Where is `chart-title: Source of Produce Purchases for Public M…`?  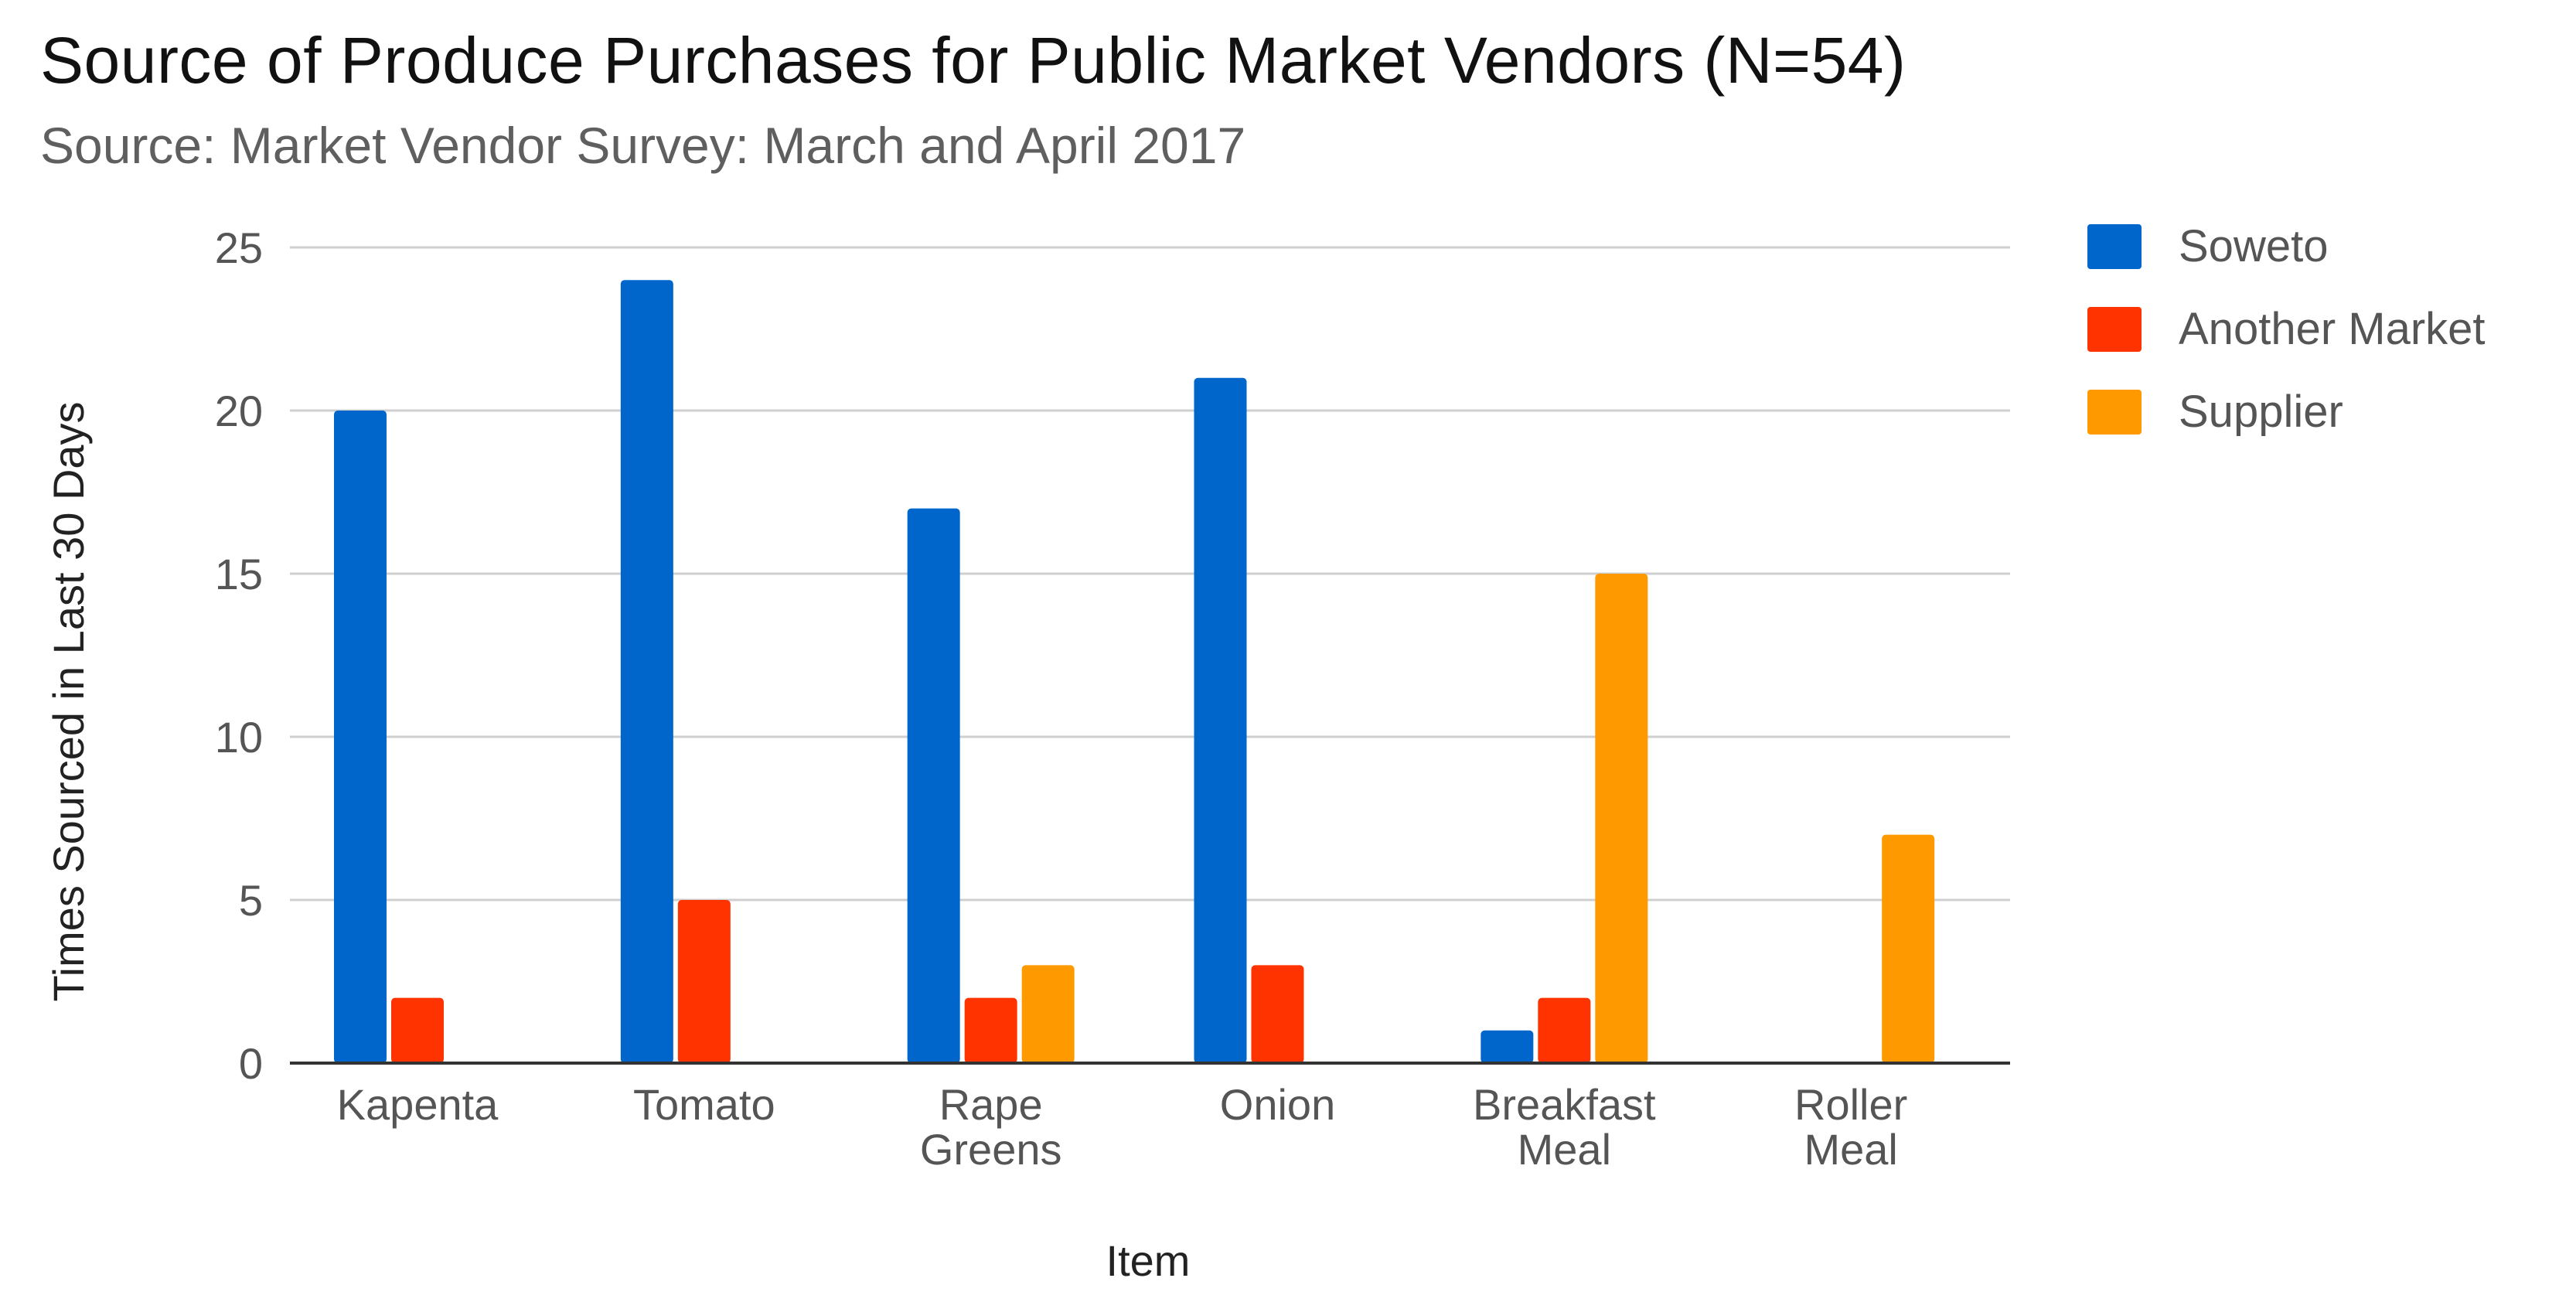
chart-title: Source of Produce Purchases for Public M… is located at coordinates (973, 60).